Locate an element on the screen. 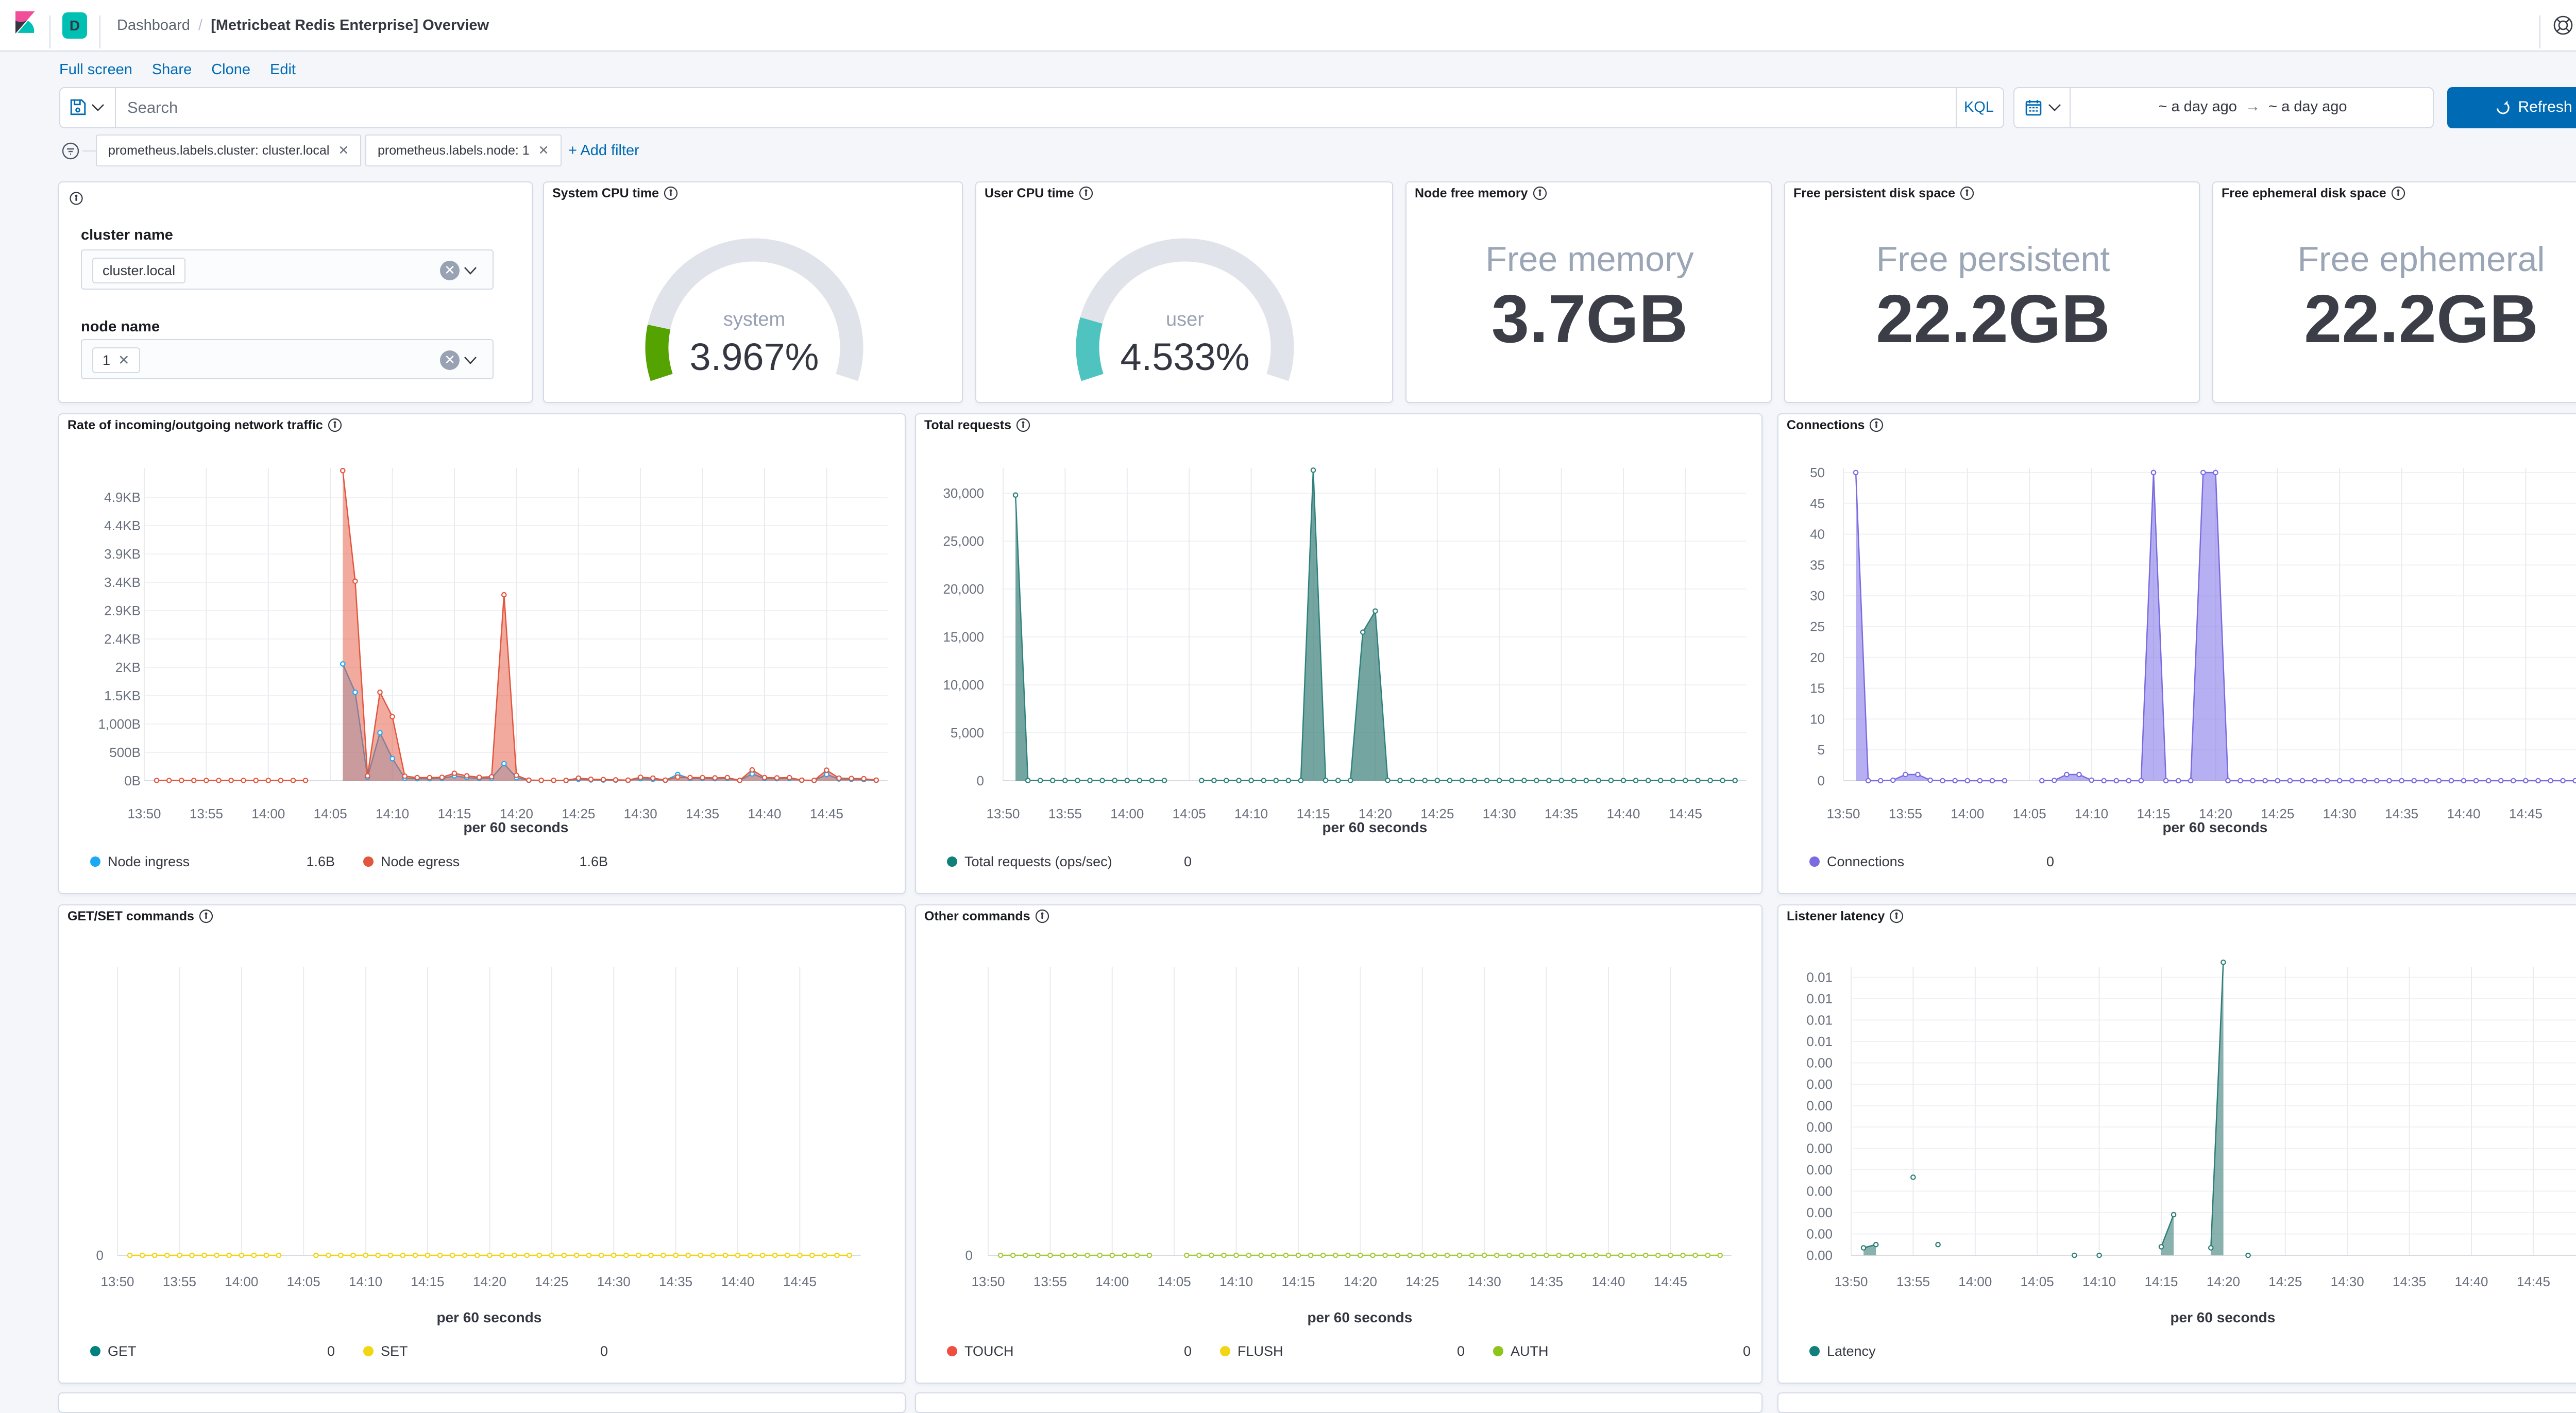  svg-text: GET is located at coordinates (122, 1351).